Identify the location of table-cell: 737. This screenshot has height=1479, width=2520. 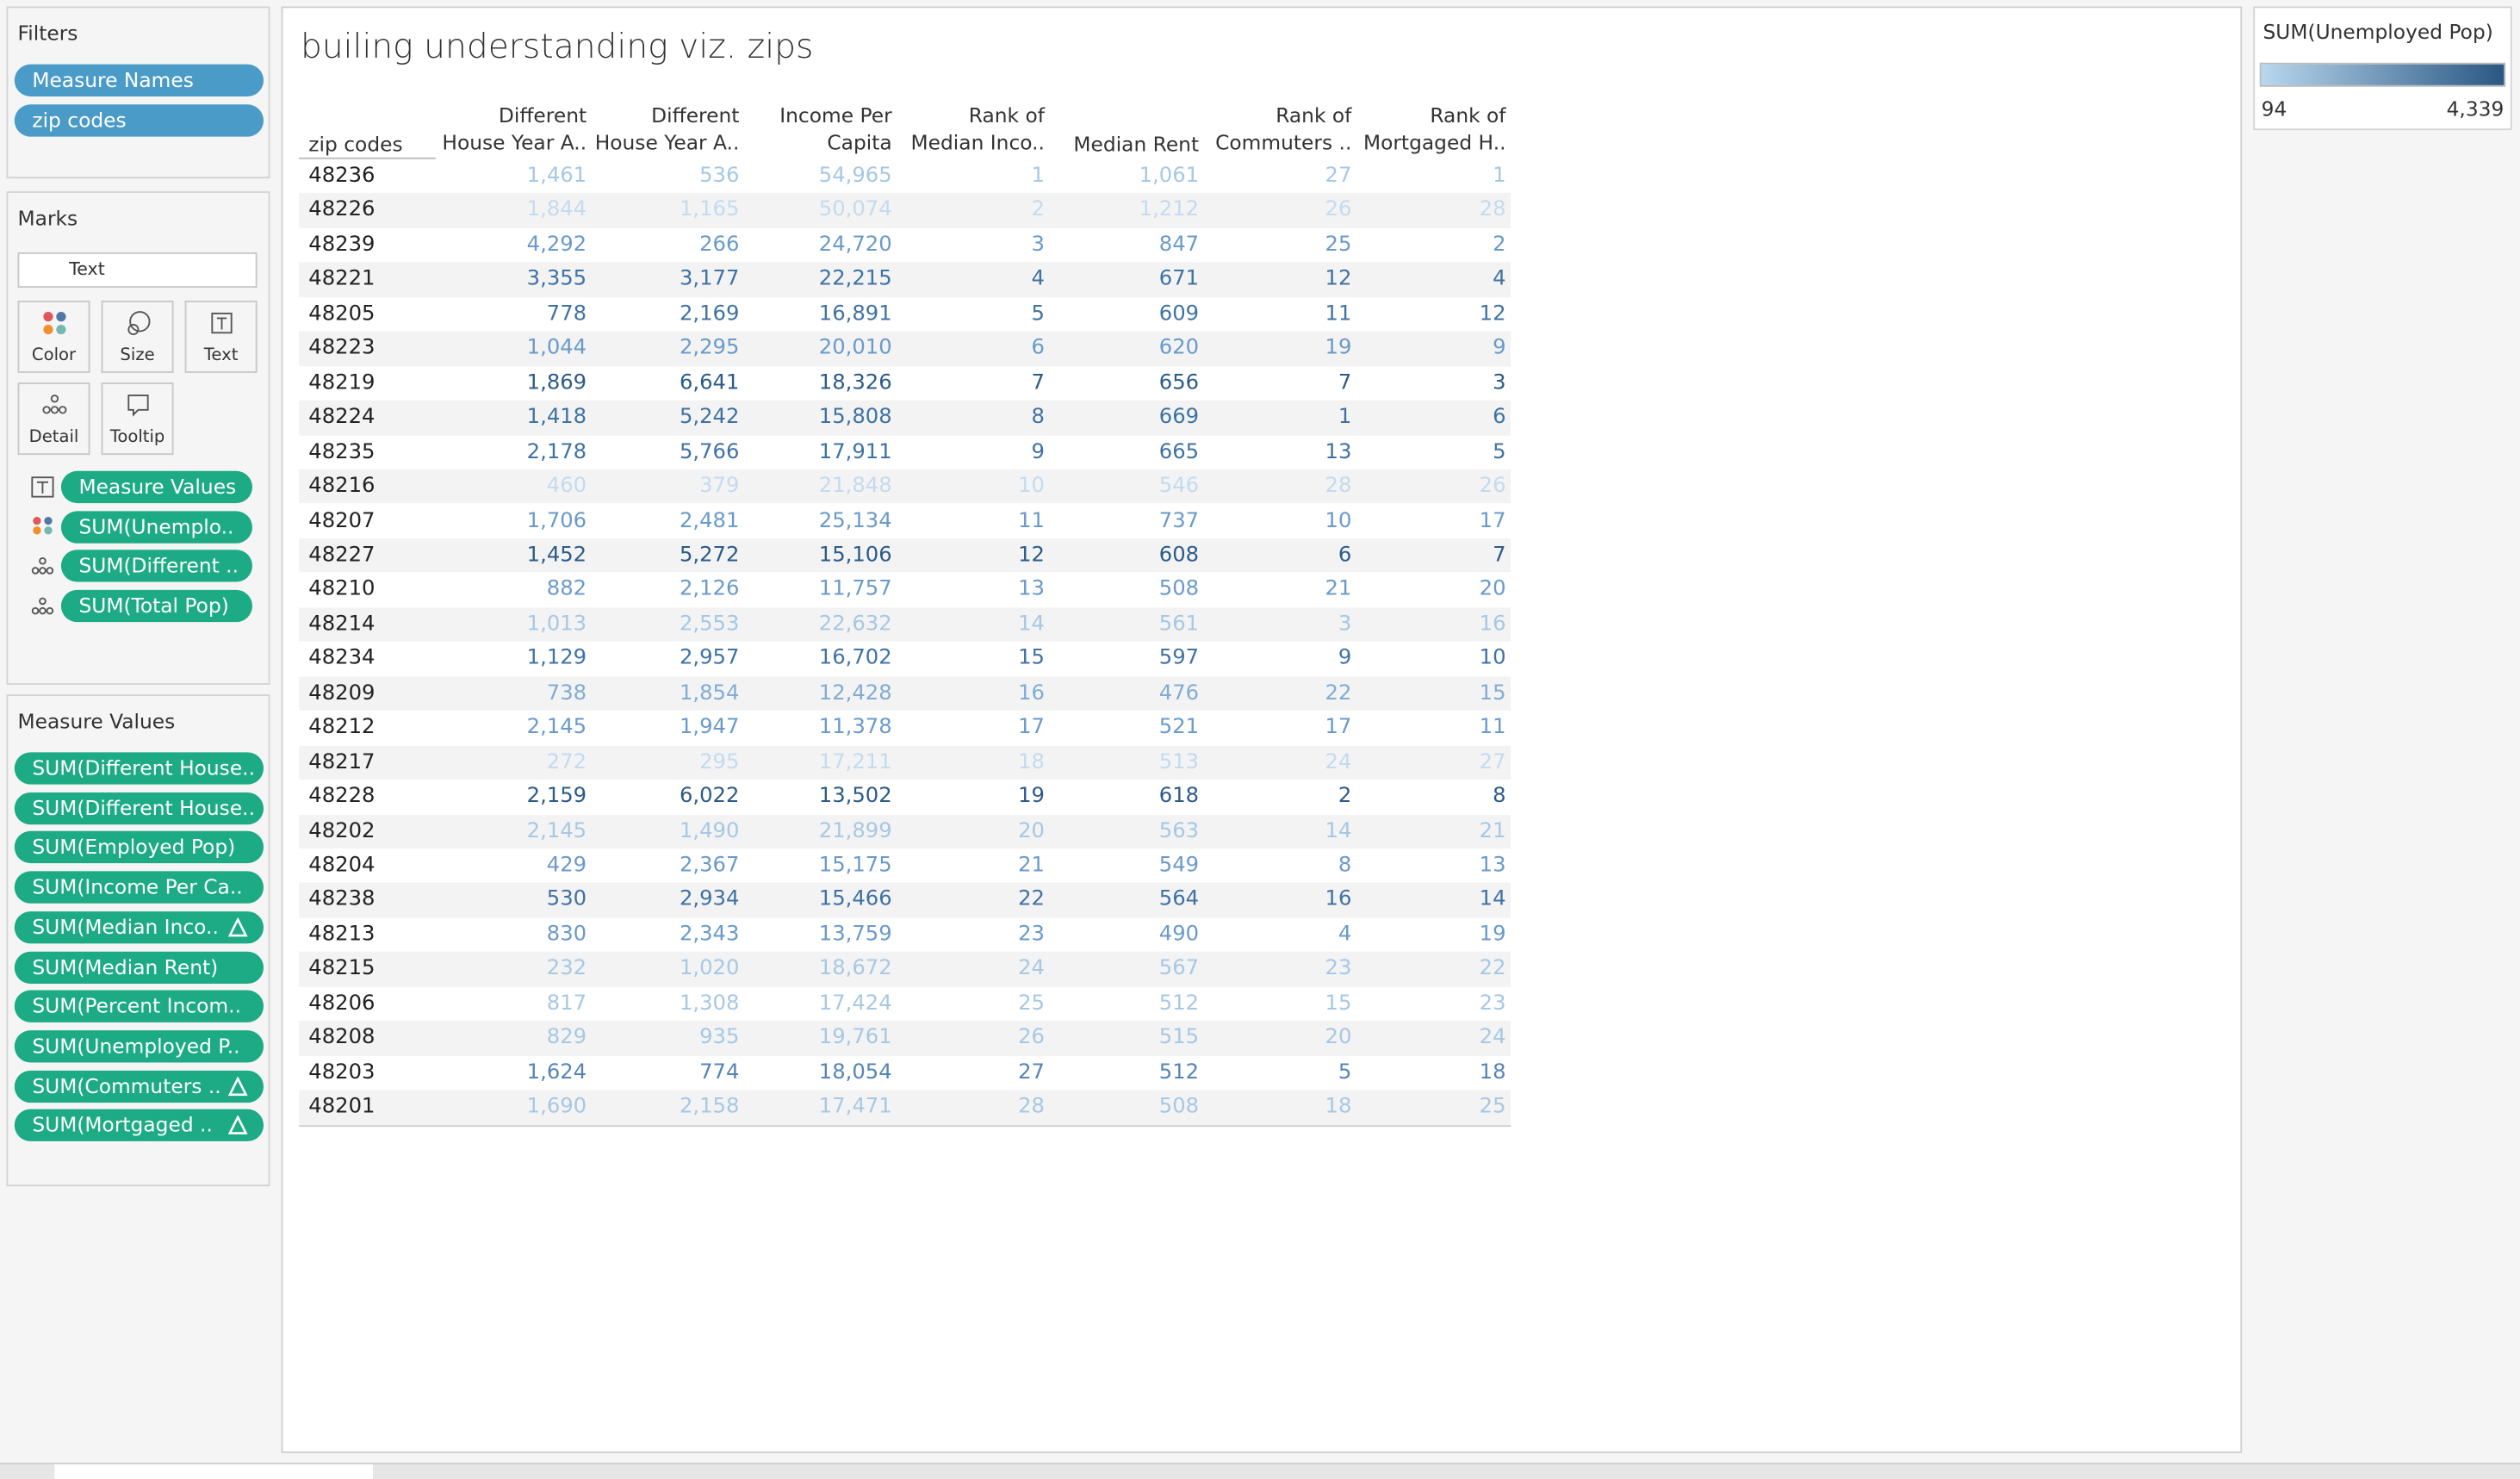
(1179, 520).